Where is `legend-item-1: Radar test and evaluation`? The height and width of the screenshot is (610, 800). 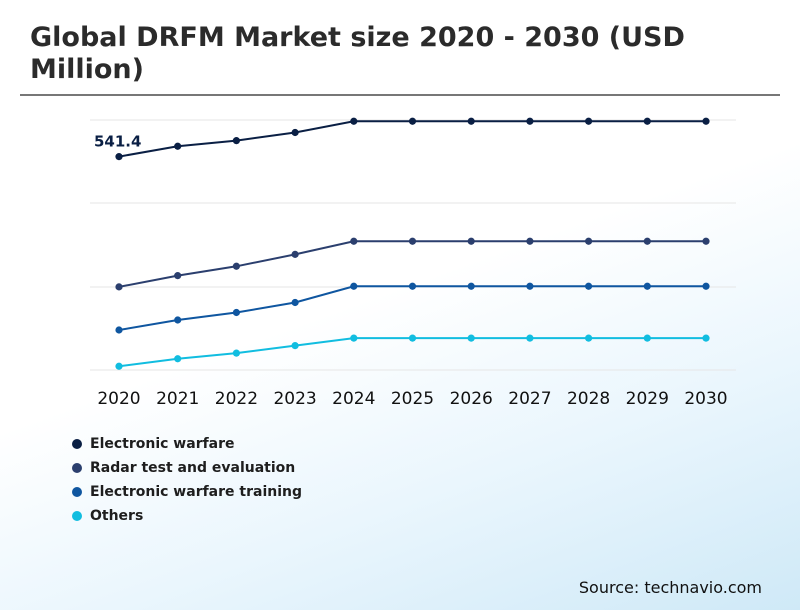 legend-item-1: Radar test and evaluation is located at coordinates (187, 468).